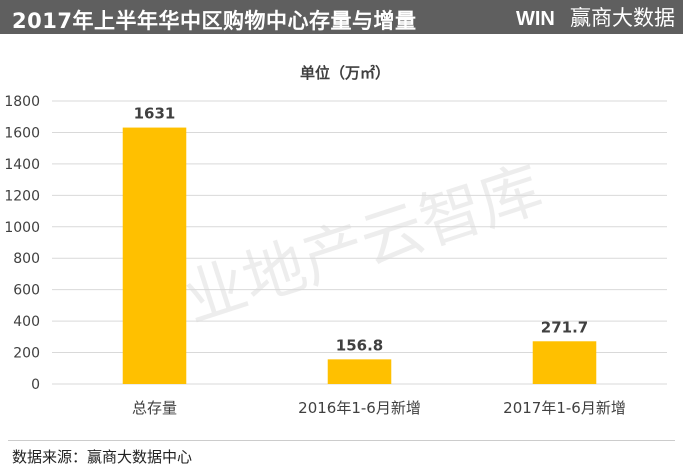  Describe the element at coordinates (26, 291) in the screenshot. I see `y-tick-label: 600` at that location.